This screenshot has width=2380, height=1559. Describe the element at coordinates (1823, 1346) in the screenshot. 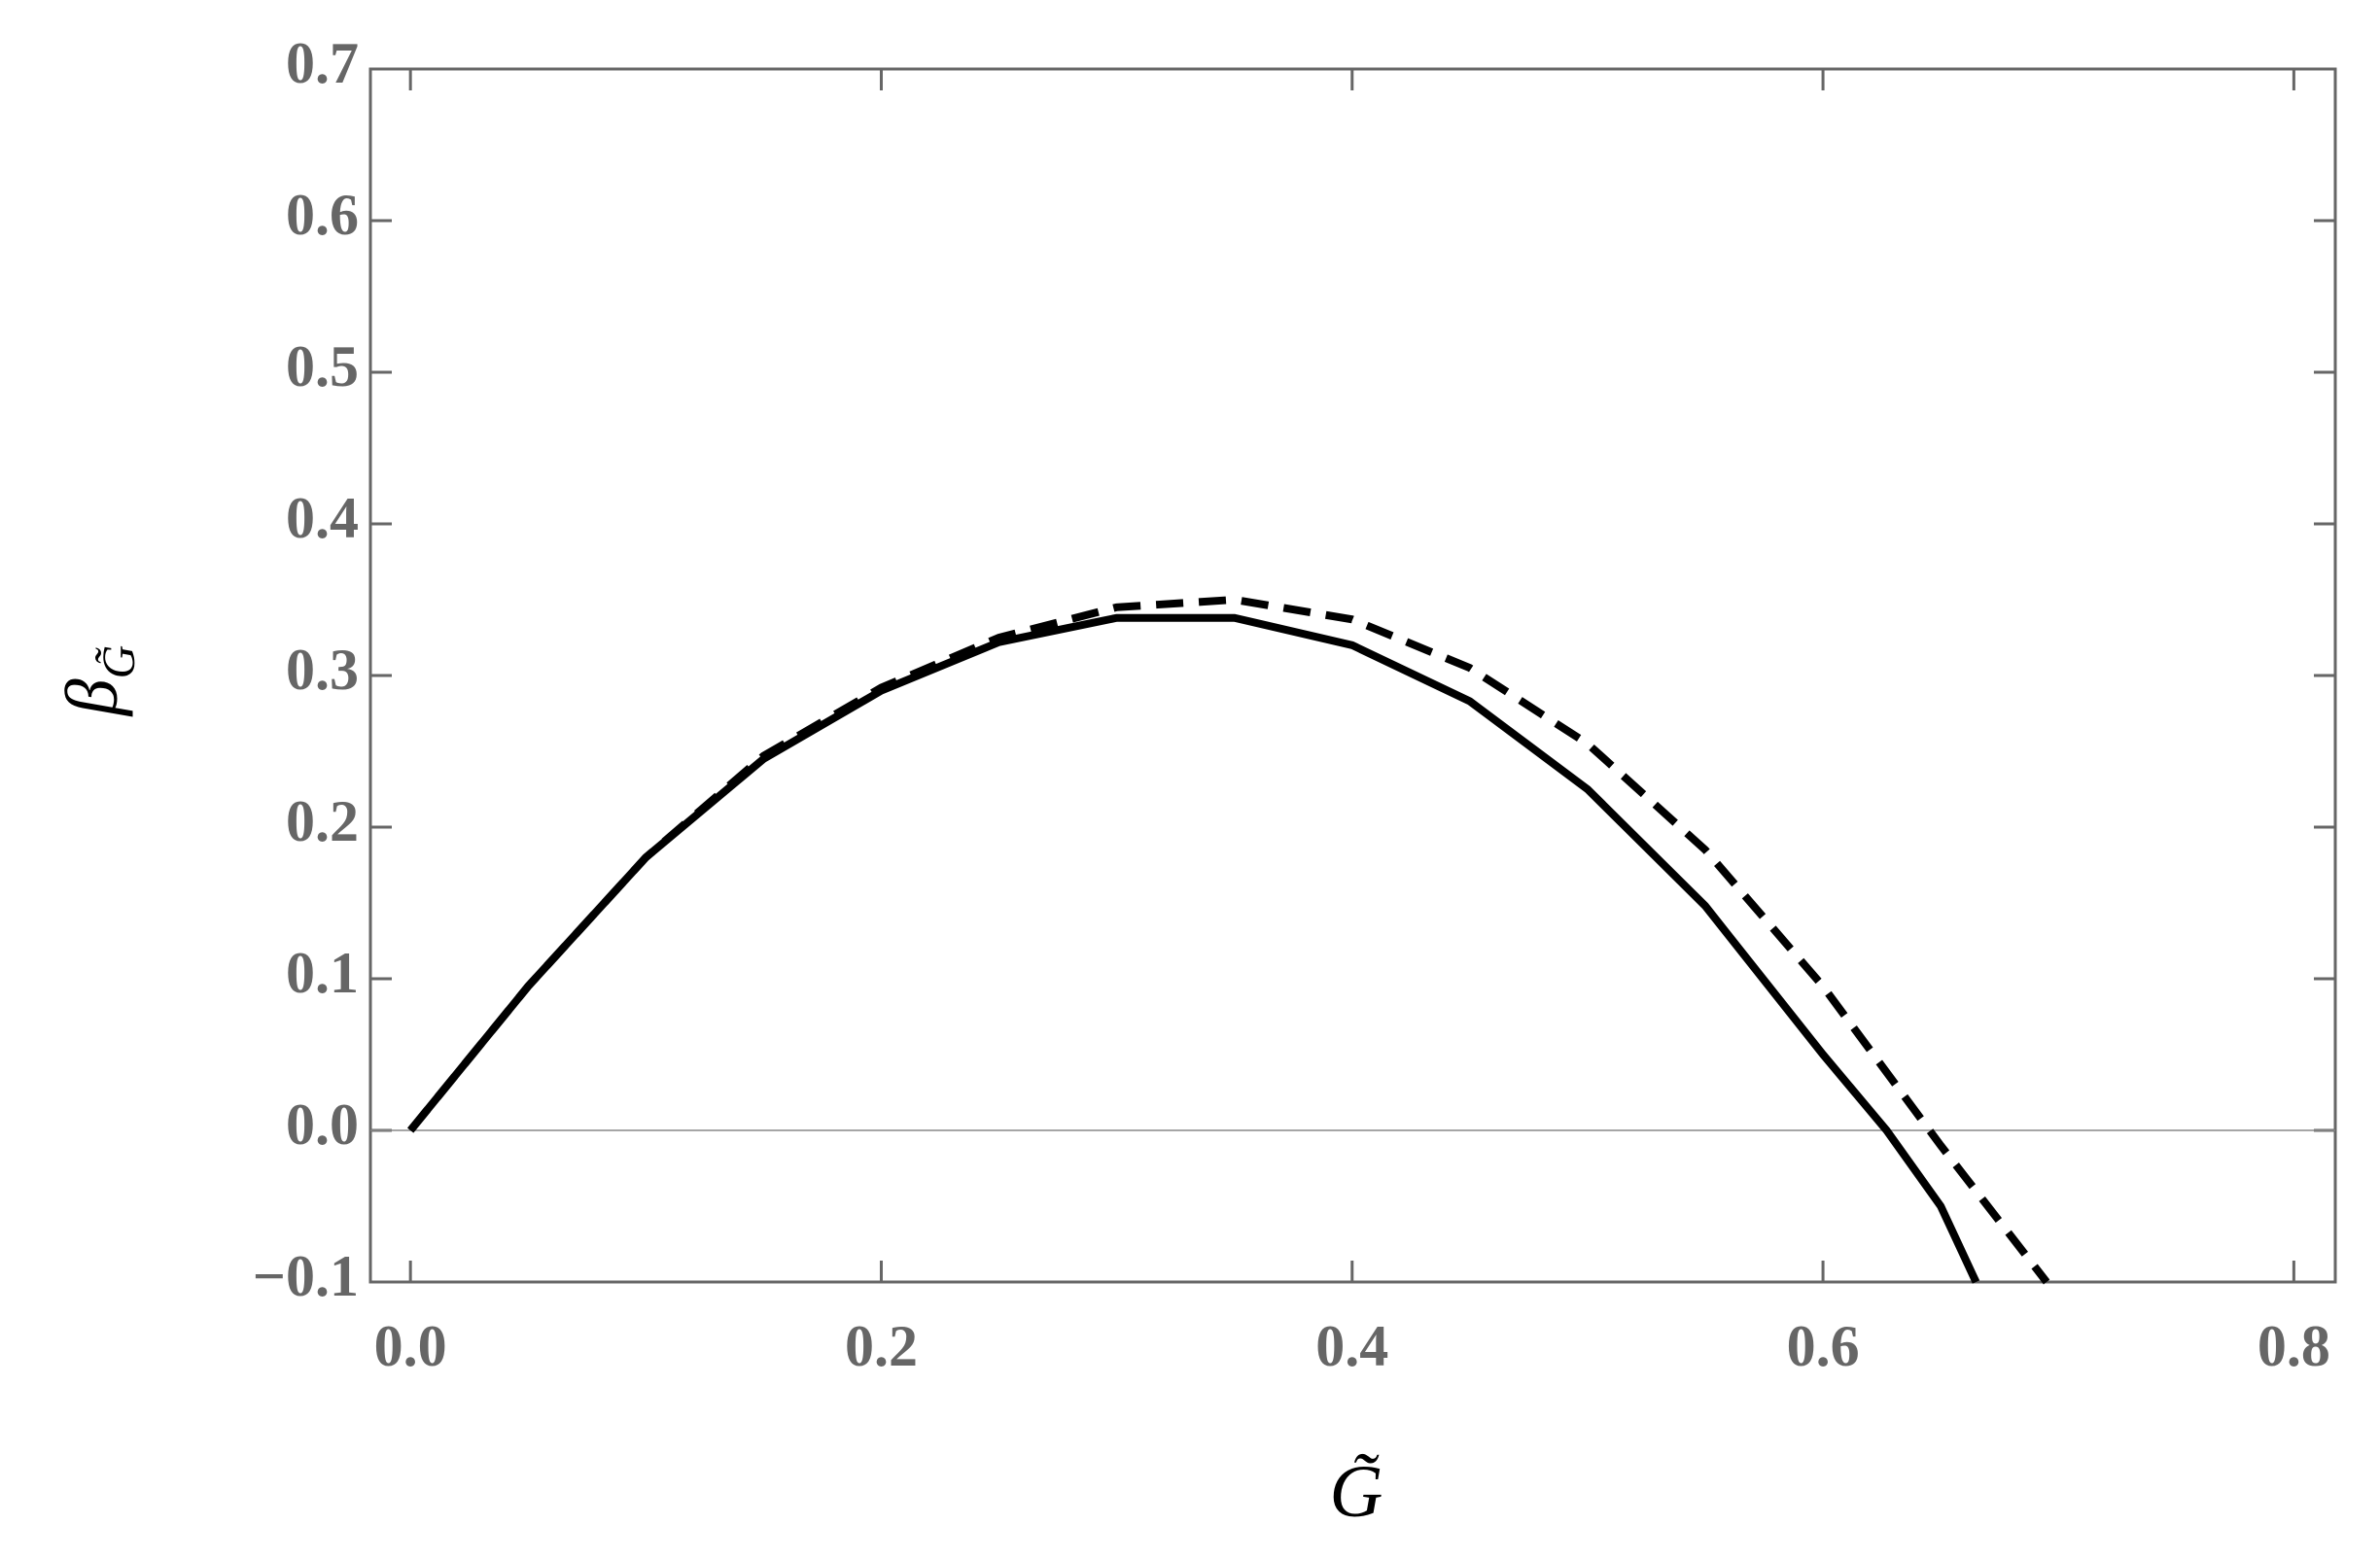

I see `x-tick-label: 0.6` at that location.